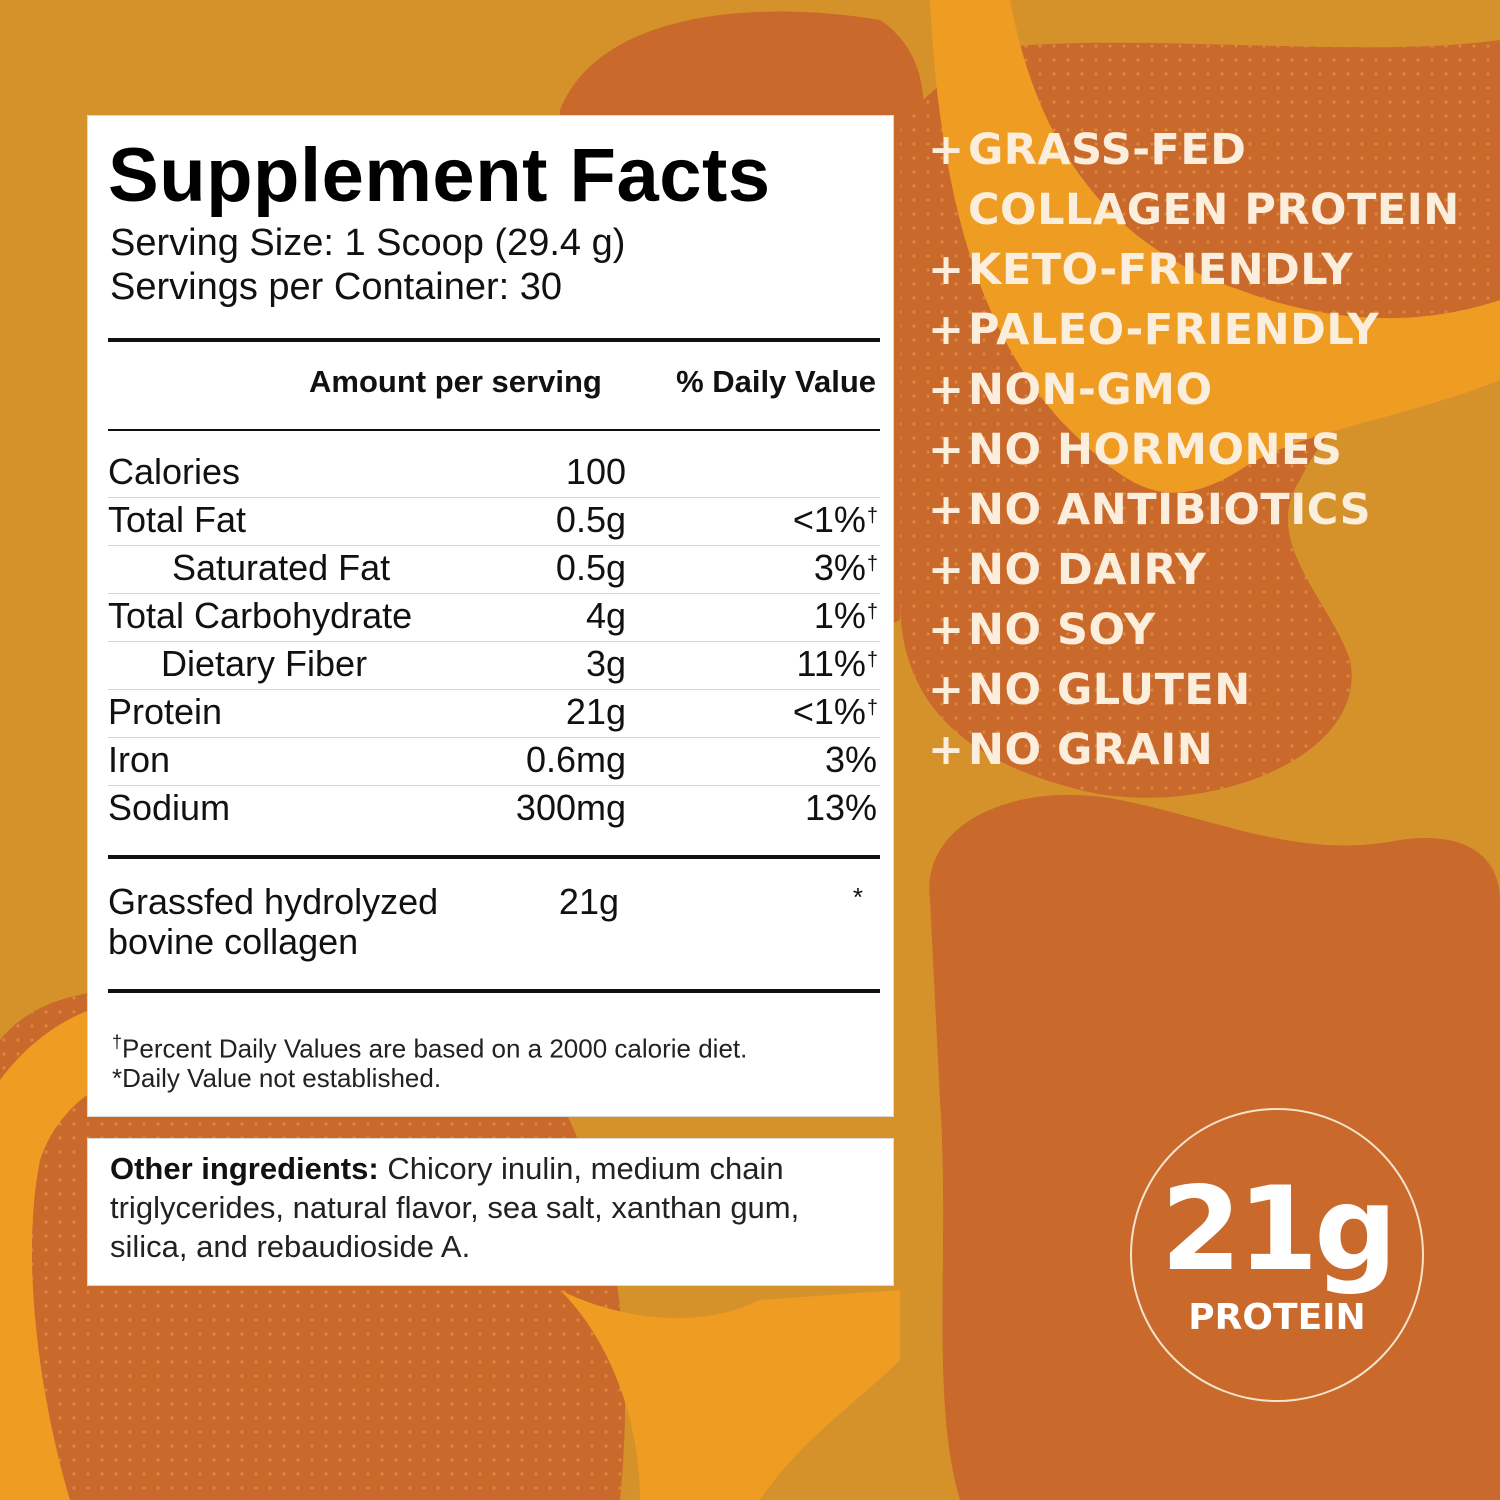  Describe the element at coordinates (845, 615) in the screenshot. I see `nutrient-dv: 1%†` at that location.